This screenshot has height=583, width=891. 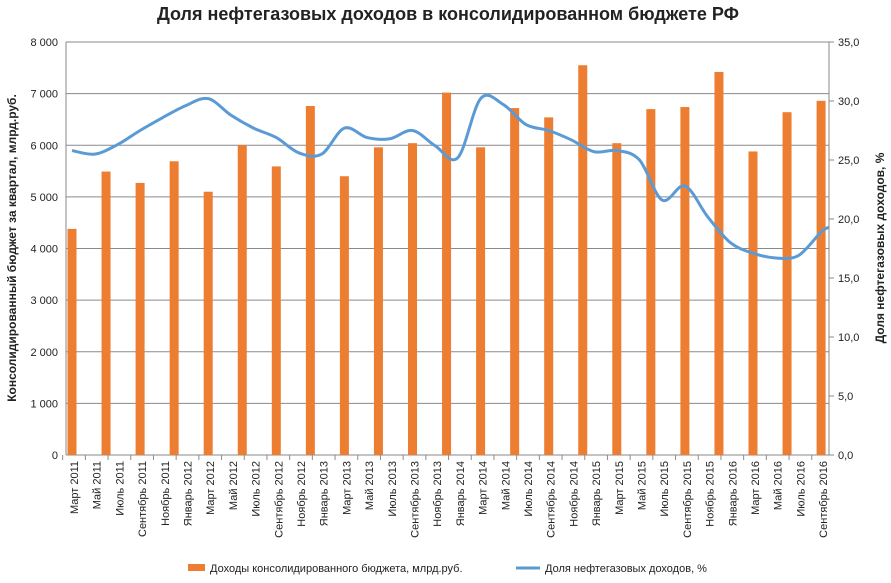 What do you see at coordinates (848, 220) in the screenshot?
I see `y2-tick-label: 20,0` at bounding box center [848, 220].